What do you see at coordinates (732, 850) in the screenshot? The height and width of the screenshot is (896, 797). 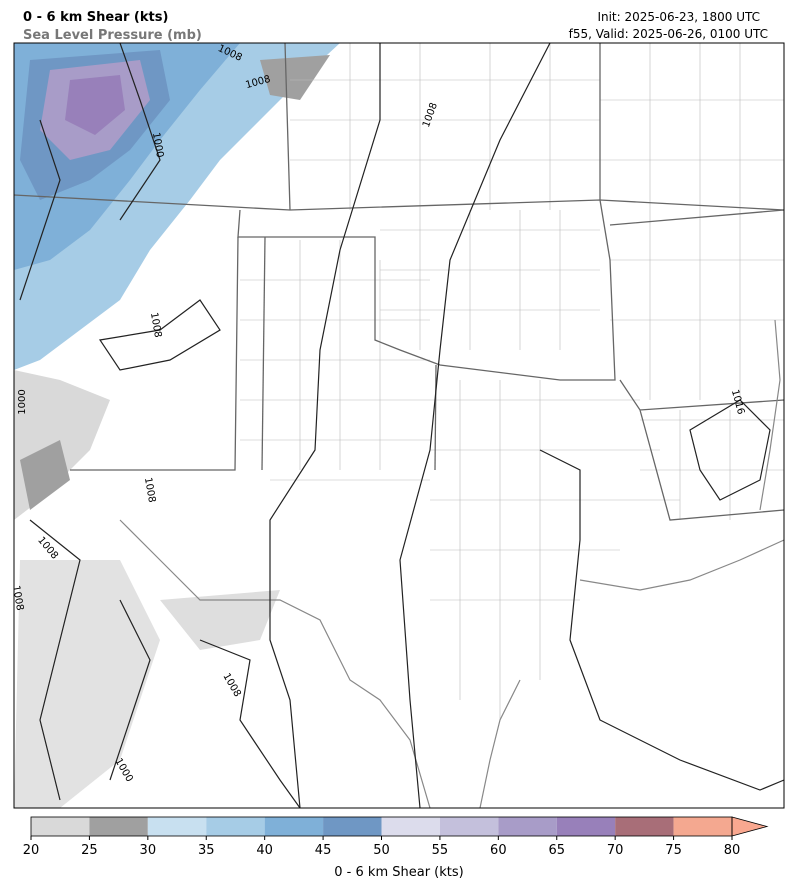 I see `colorbar-tick-label: 80` at bounding box center [732, 850].